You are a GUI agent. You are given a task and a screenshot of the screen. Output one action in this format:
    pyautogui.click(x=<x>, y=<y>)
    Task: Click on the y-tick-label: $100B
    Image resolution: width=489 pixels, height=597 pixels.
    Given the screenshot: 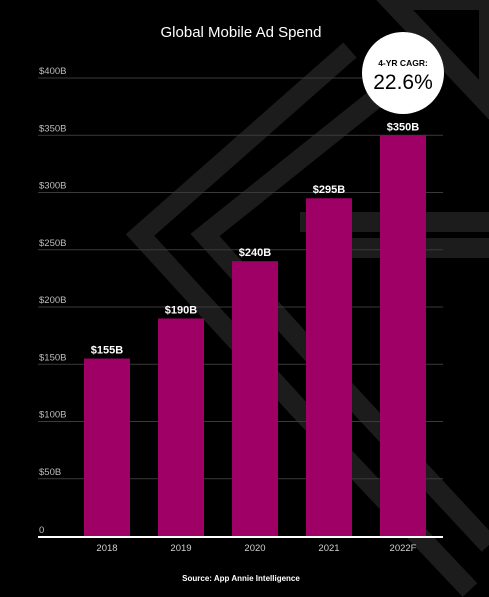 What is the action you would take?
    pyautogui.click(x=52, y=415)
    